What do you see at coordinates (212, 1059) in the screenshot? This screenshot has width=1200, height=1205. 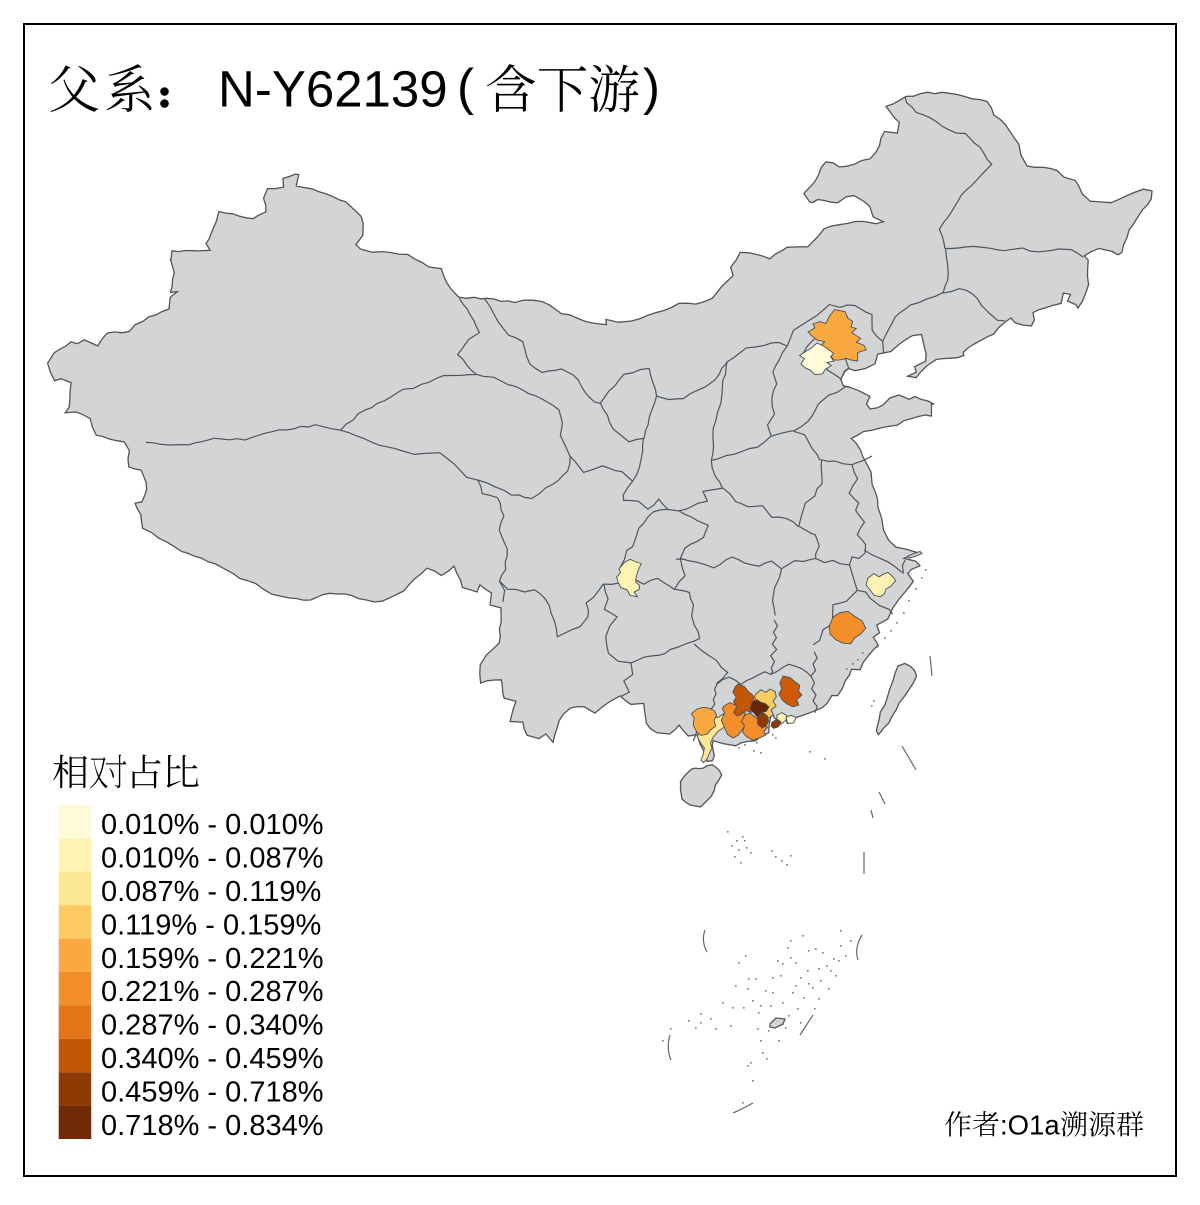 I see `svg-text: 0.340% - 0.459%` at bounding box center [212, 1059].